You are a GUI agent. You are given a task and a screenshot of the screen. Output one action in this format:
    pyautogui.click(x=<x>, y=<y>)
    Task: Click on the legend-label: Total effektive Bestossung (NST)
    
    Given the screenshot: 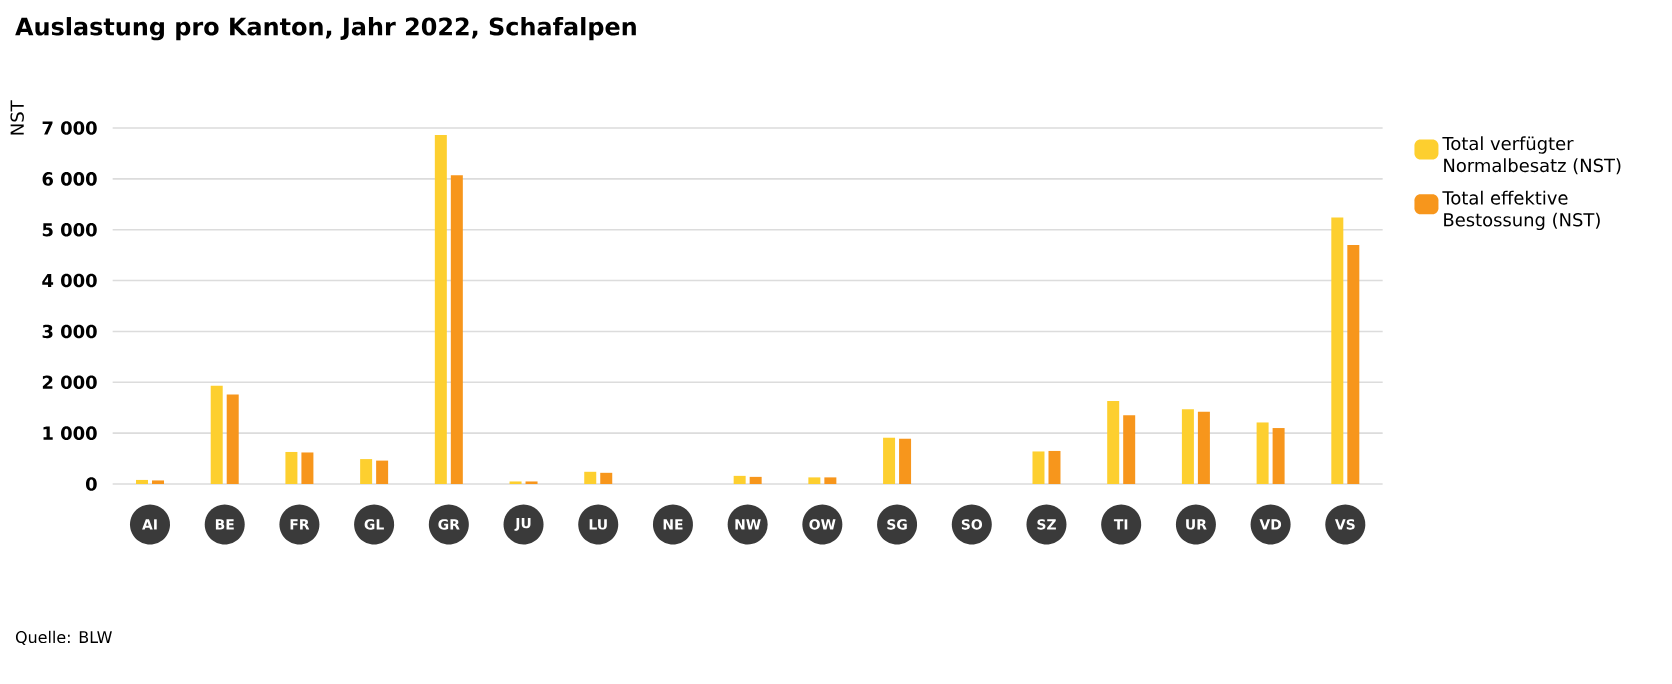 What is the action you would take?
    pyautogui.click(x=1521, y=210)
    